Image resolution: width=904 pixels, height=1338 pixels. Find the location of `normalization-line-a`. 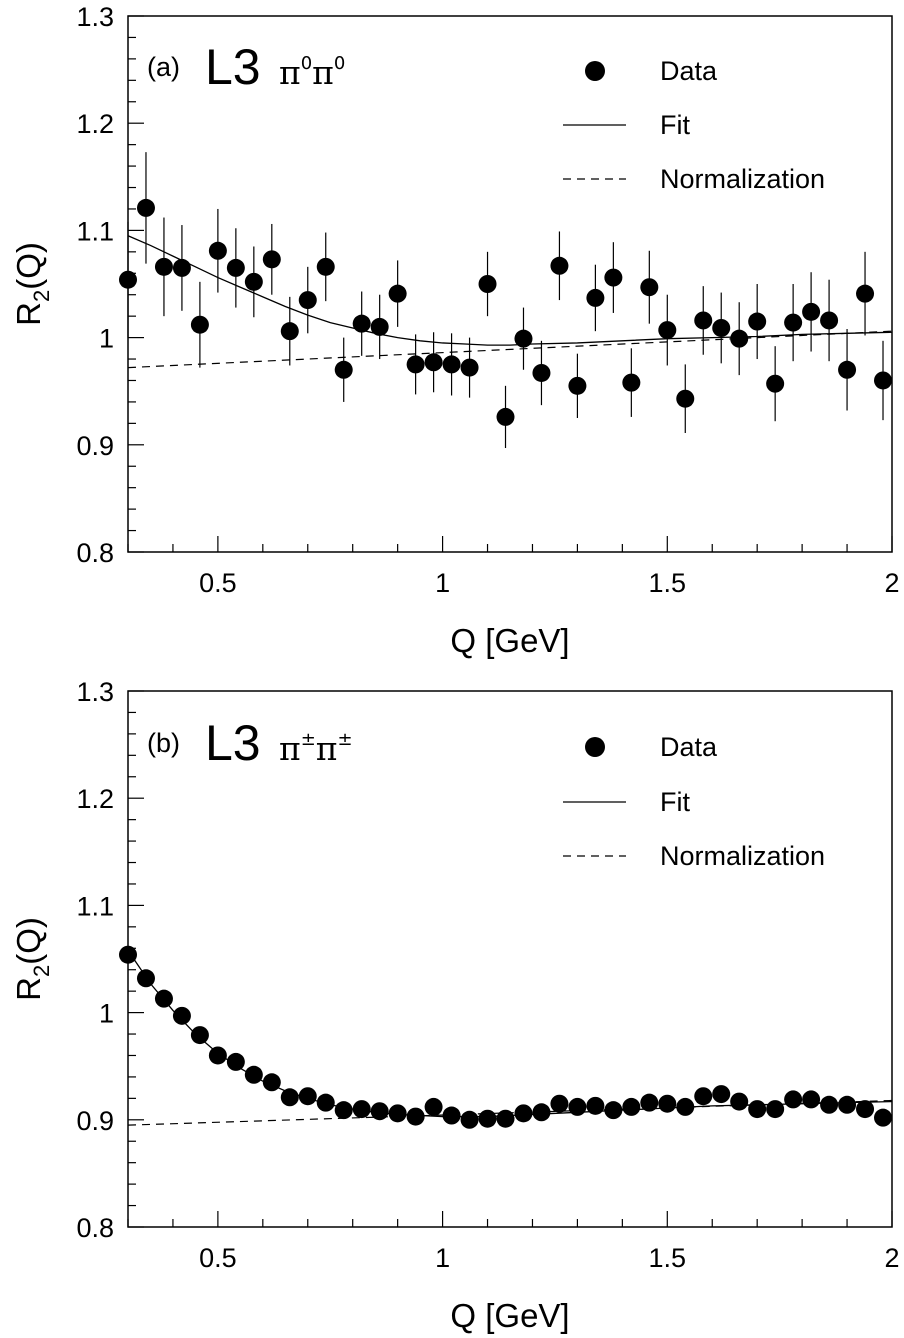

normalization-line-a is located at coordinates (510, 349).